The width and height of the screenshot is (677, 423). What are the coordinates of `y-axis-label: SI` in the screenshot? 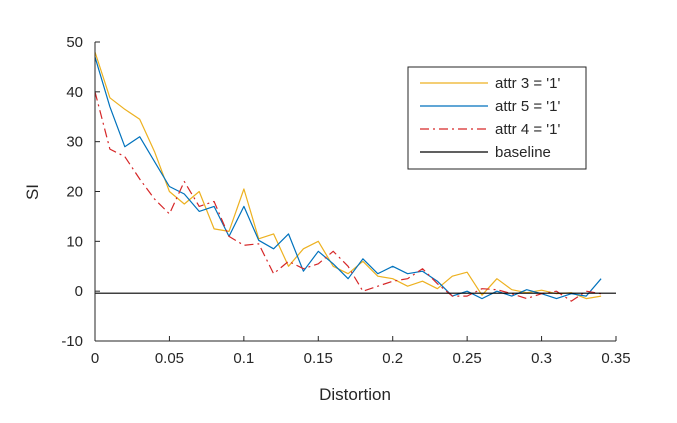 It's located at (32, 192).